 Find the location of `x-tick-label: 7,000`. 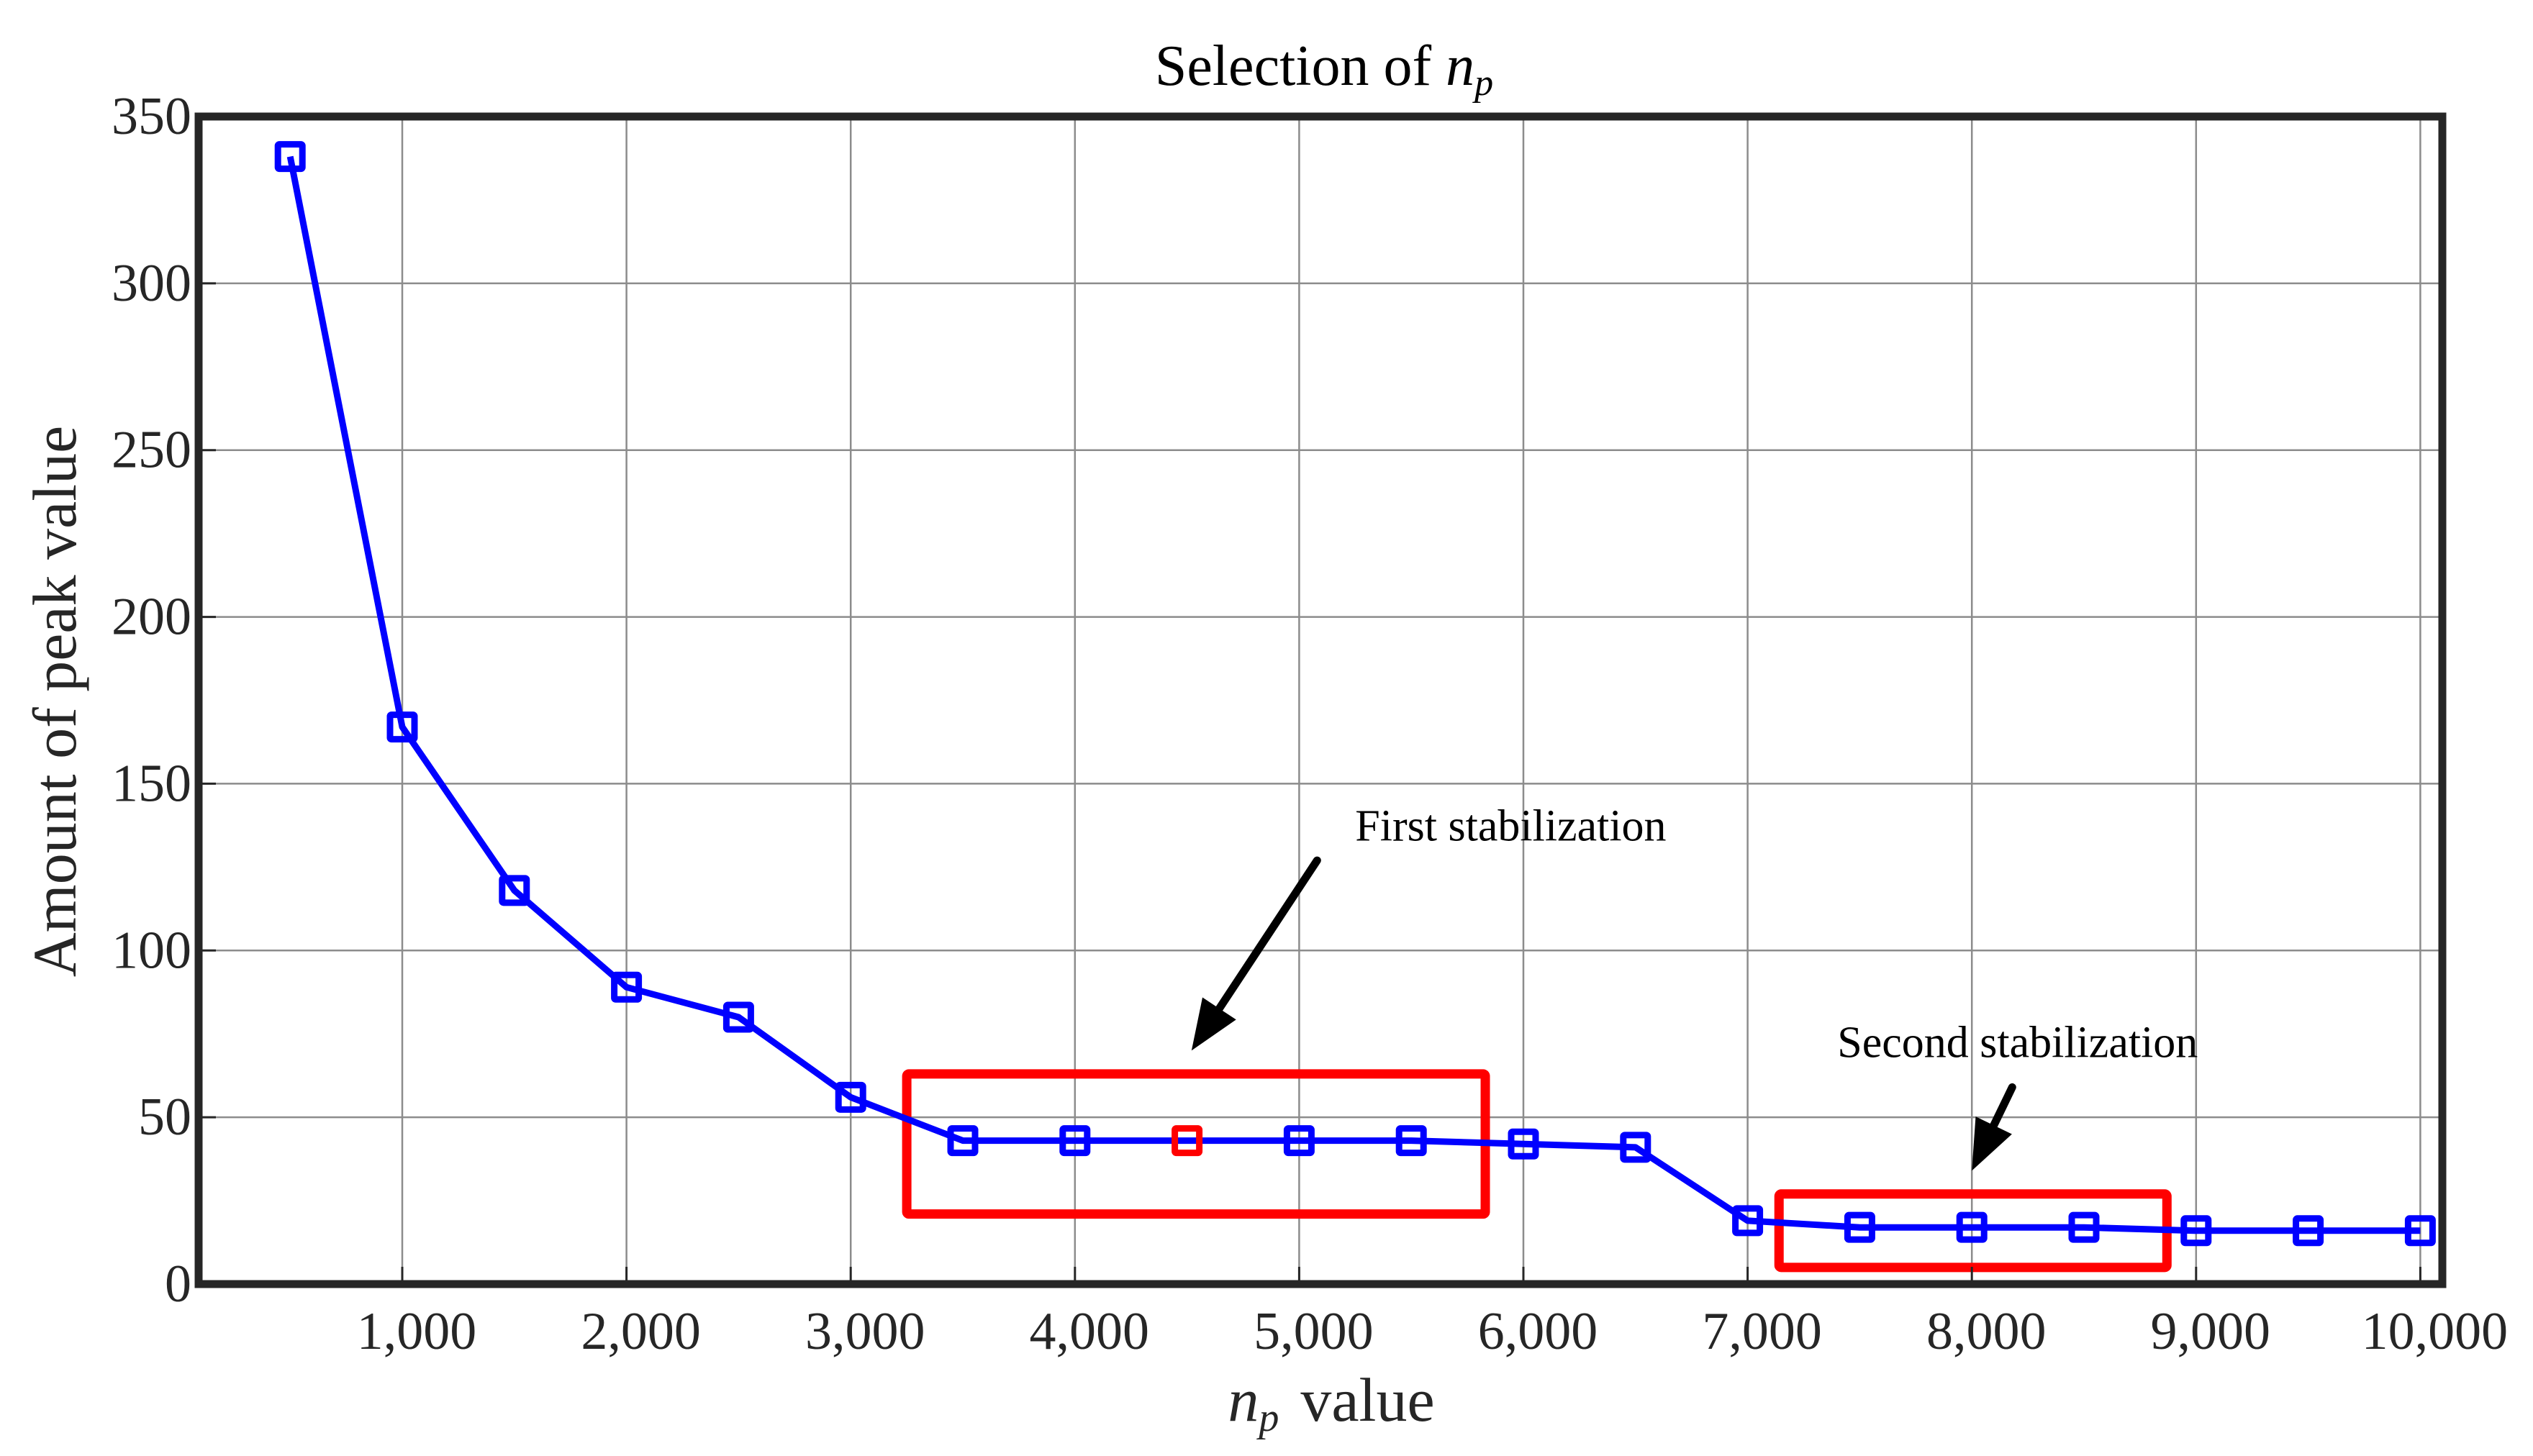

x-tick-label: 7,000 is located at coordinates (1762, 1331).